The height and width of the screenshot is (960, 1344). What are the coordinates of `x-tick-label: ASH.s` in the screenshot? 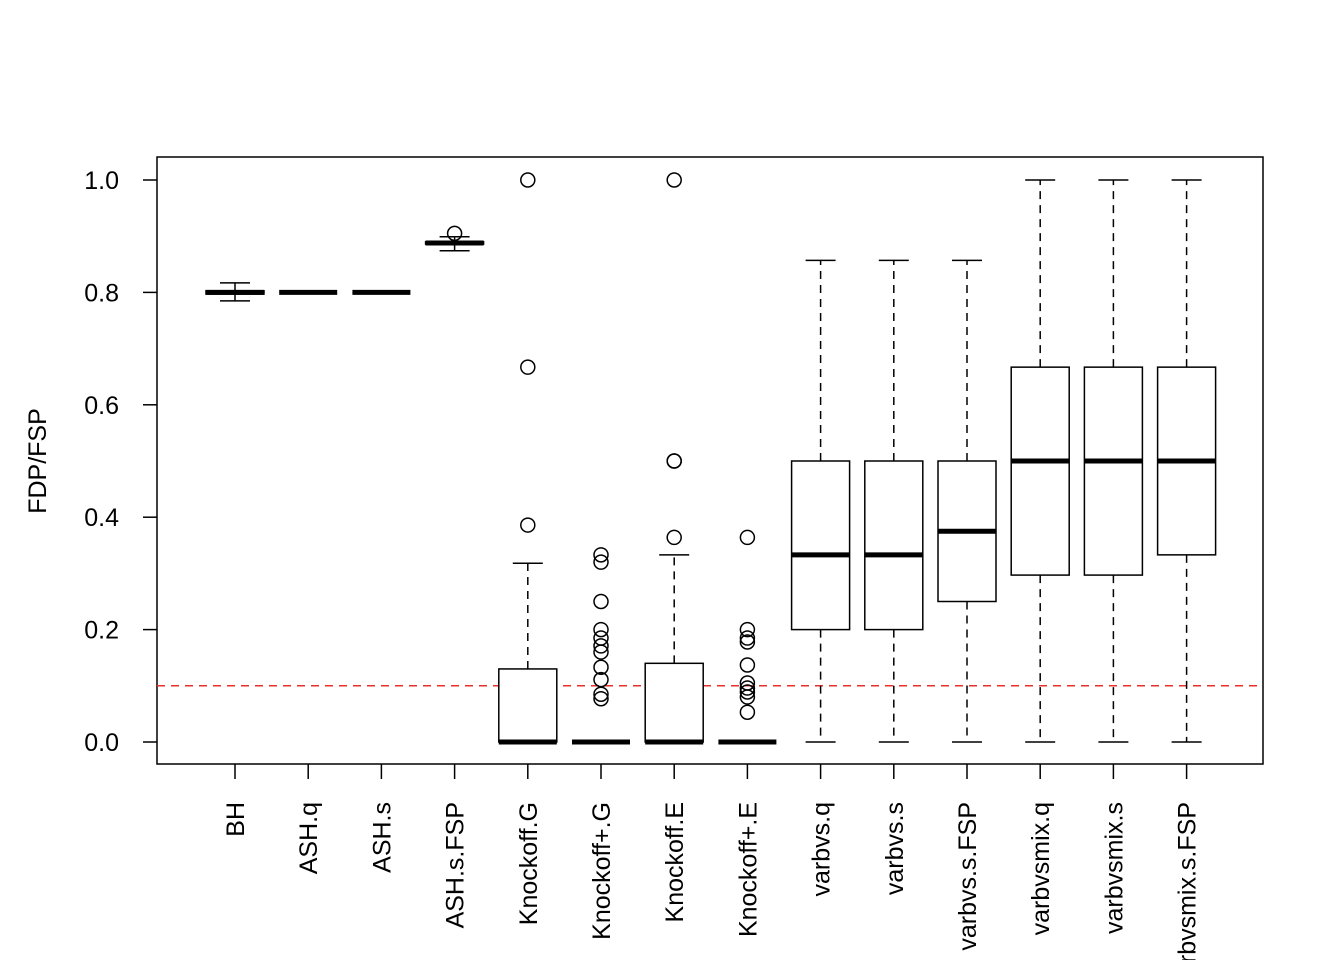 It's located at (382, 837).